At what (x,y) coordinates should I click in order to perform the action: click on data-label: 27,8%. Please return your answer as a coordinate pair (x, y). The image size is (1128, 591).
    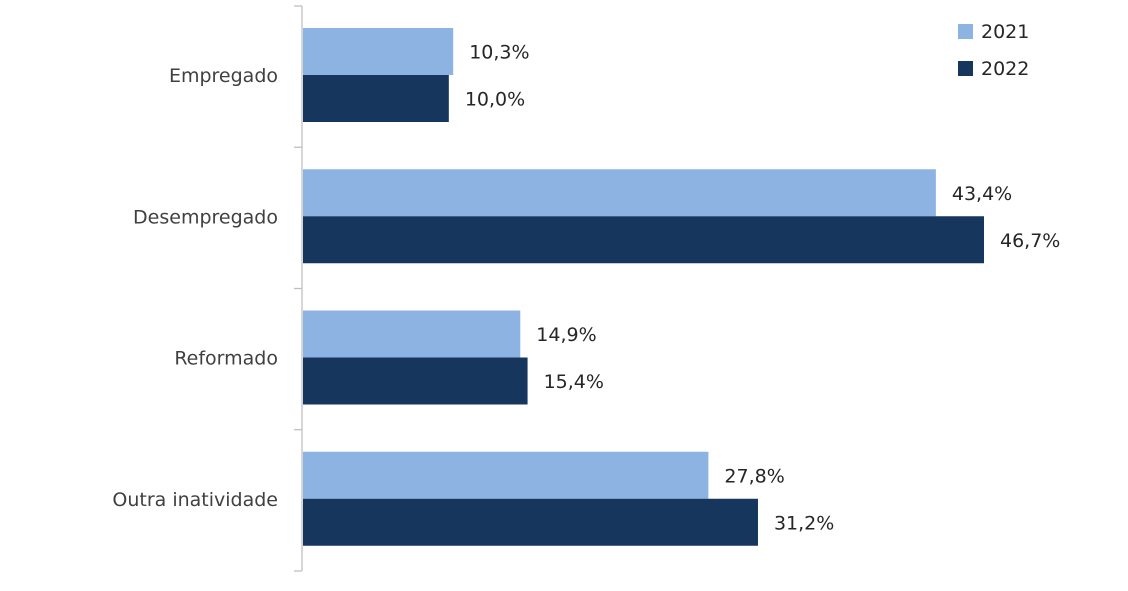
    Looking at the image, I should click on (754, 476).